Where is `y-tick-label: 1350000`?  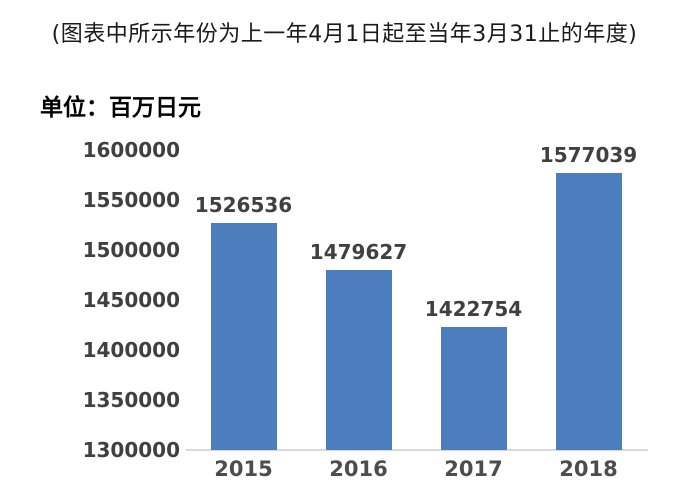 y-tick-label: 1350000 is located at coordinates (131, 400).